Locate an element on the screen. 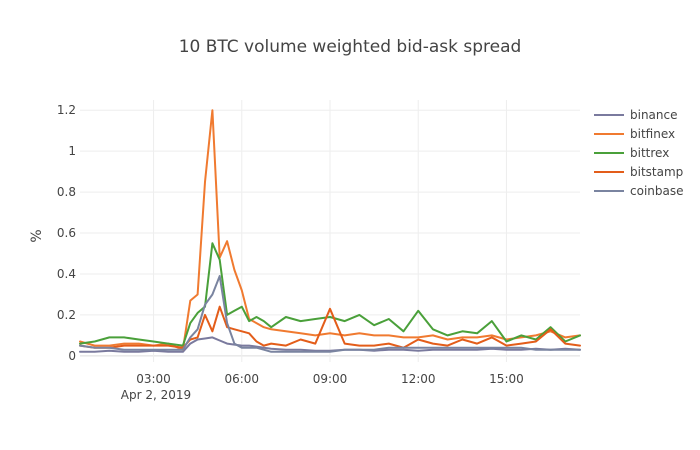 Image resolution: width=700 pixels, height=450 pixels. legend-label: bittrex is located at coordinates (649, 153).